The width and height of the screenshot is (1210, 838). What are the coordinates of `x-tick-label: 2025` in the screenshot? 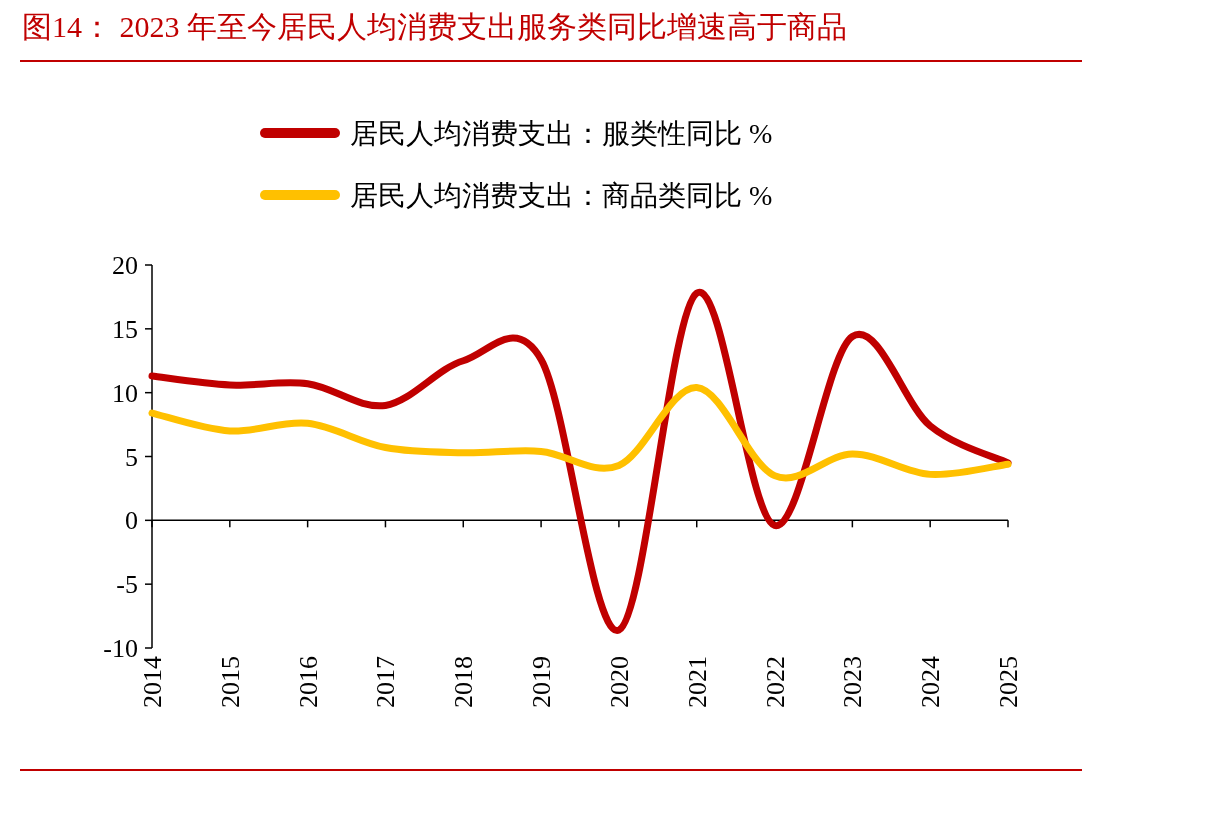 It's located at (1008, 682).